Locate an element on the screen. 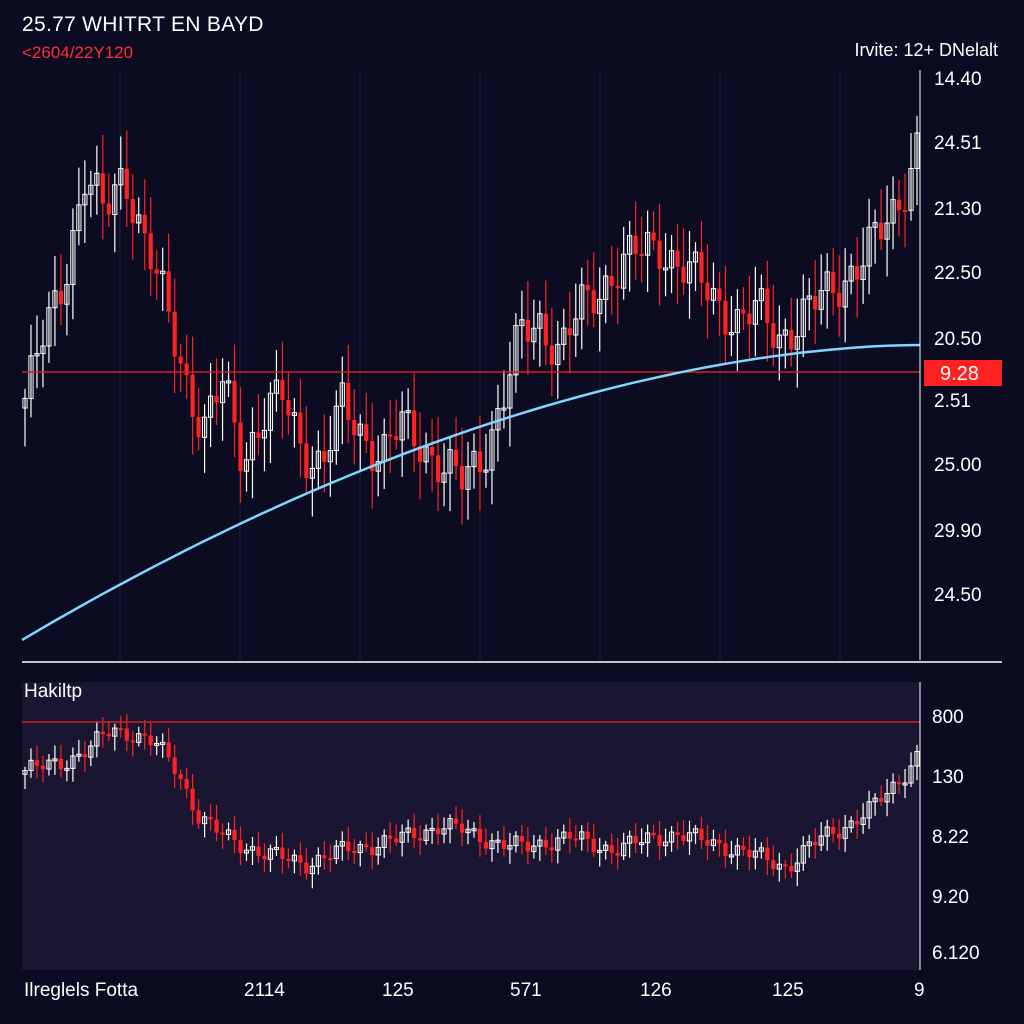  y-tick-label: 2.51 is located at coordinates (952, 401).